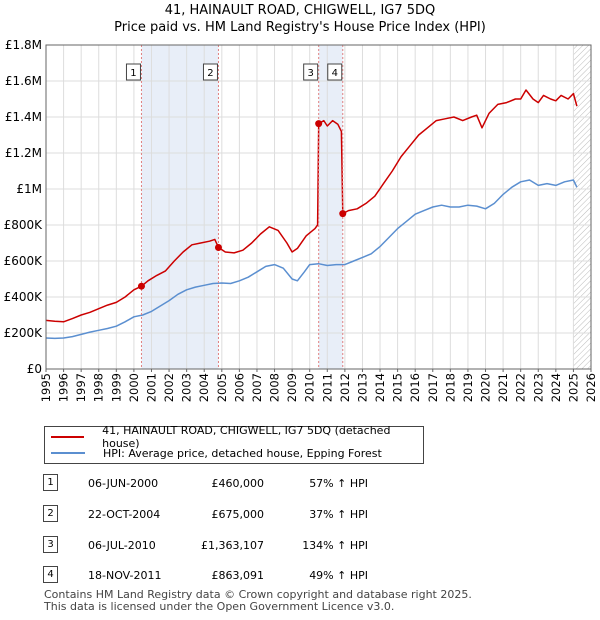 Image resolution: width=600 pixels, height=620 pixels. I want to click on x-tick-label: 2008, so click(275, 387).